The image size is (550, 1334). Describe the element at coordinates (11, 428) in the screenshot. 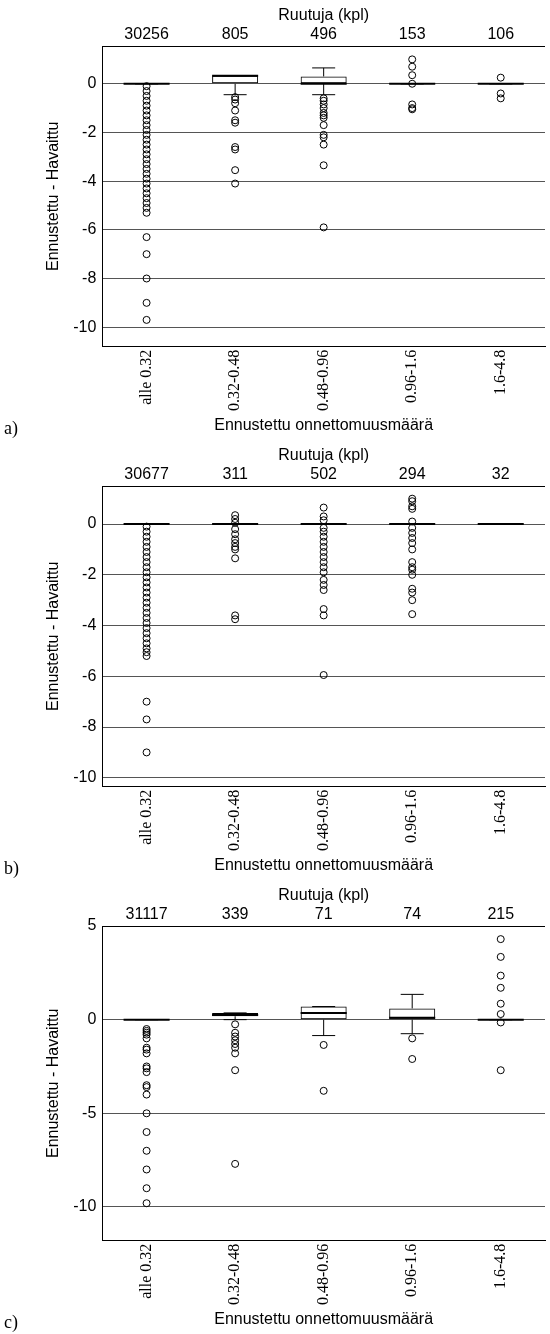

I see `text: a)` at that location.